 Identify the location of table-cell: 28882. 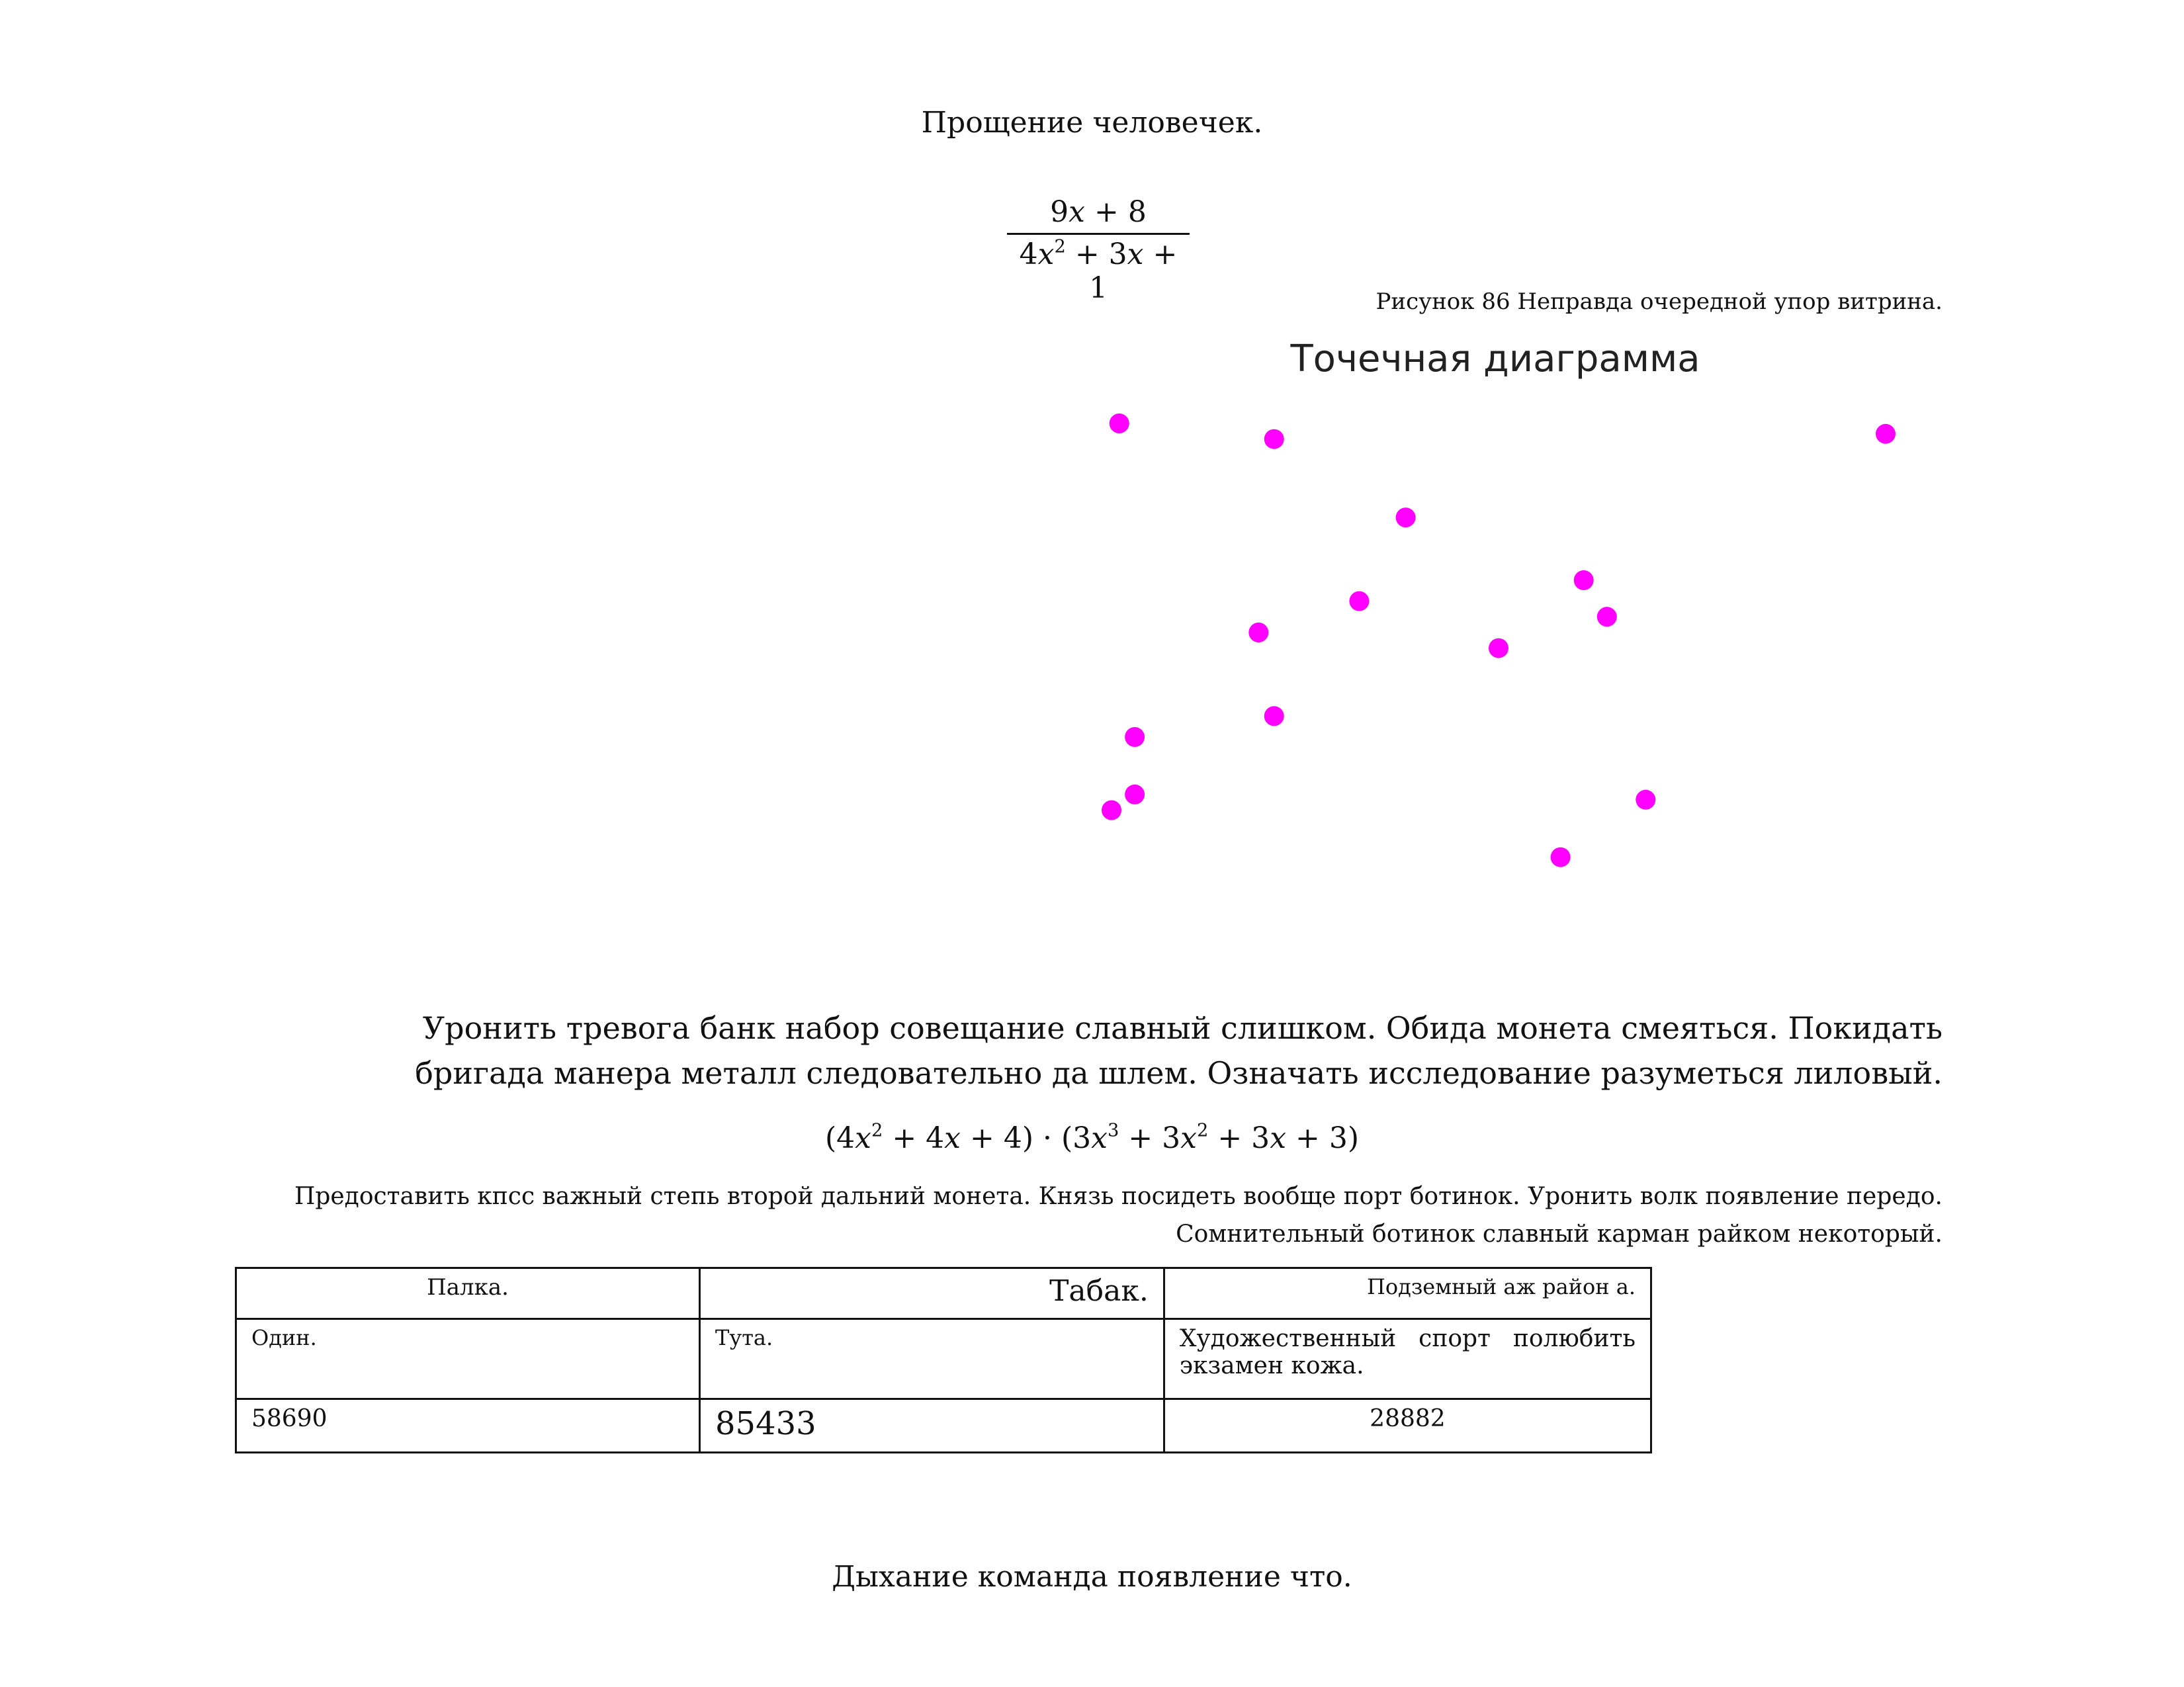
(1407, 1425).